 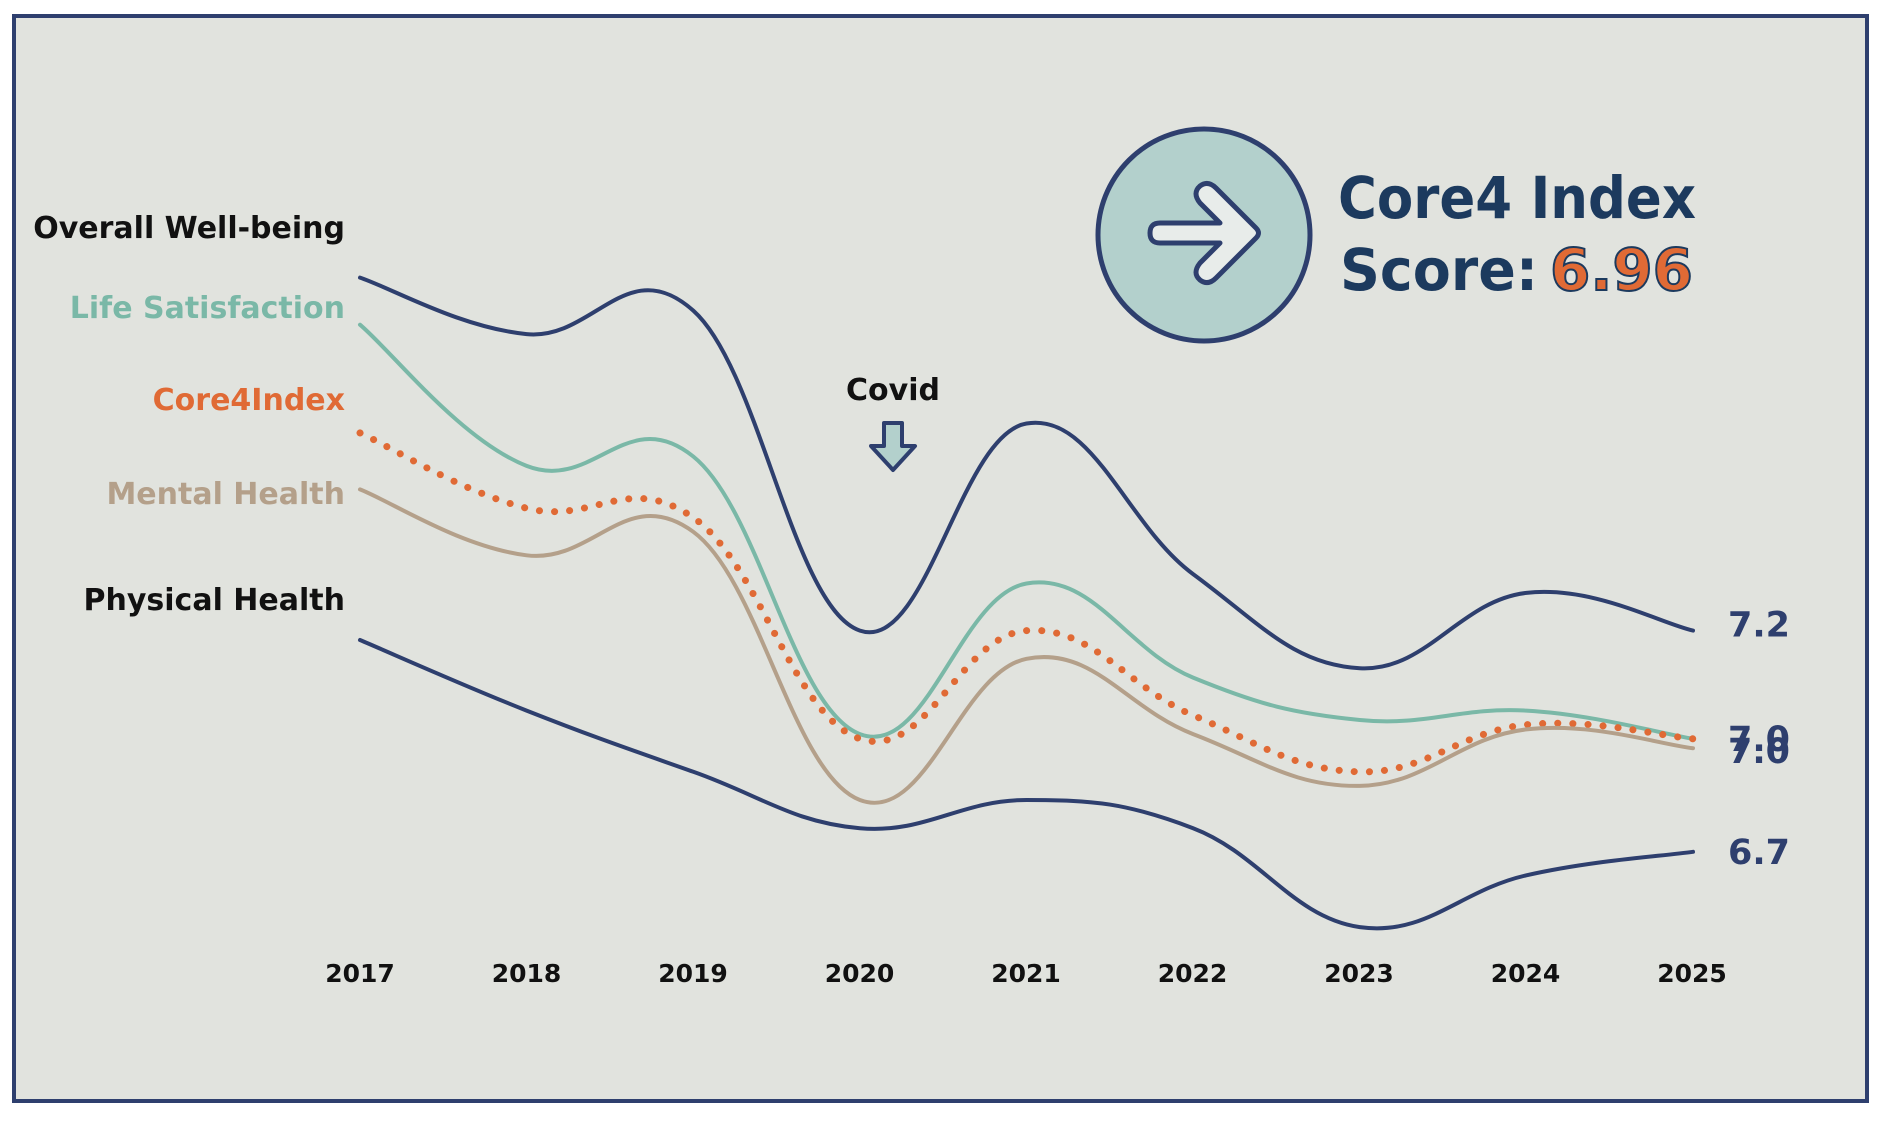 I want to click on end-labels: 7.2 7.07.0 6.7, so click(x=1759, y=739).